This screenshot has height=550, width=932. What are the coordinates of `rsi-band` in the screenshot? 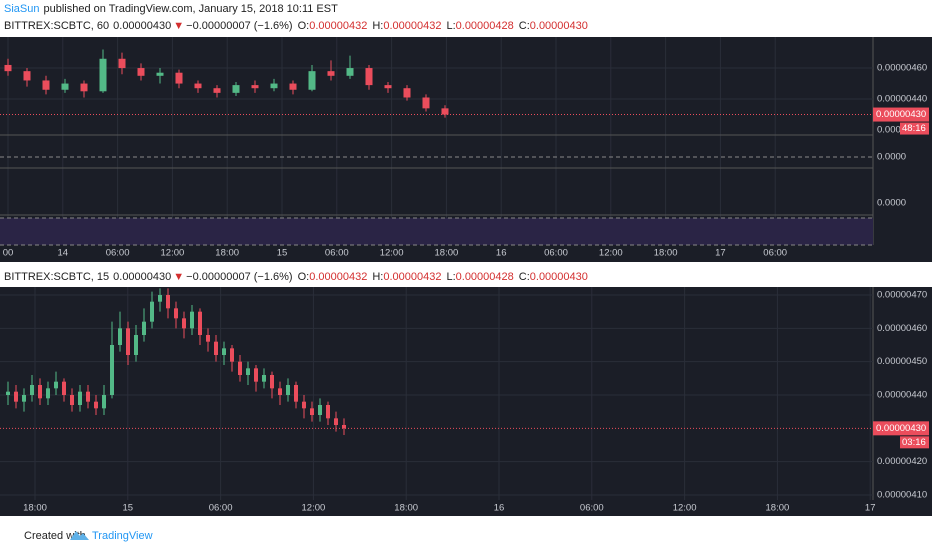 It's located at (436, 231).